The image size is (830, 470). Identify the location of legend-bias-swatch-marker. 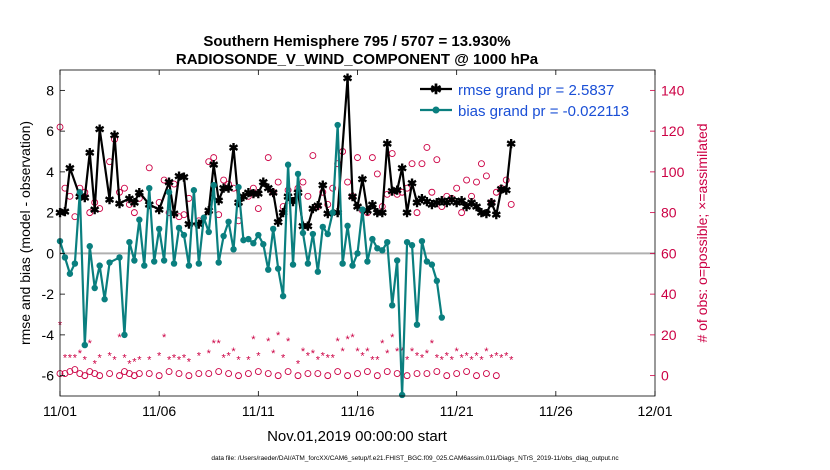
(436, 110).